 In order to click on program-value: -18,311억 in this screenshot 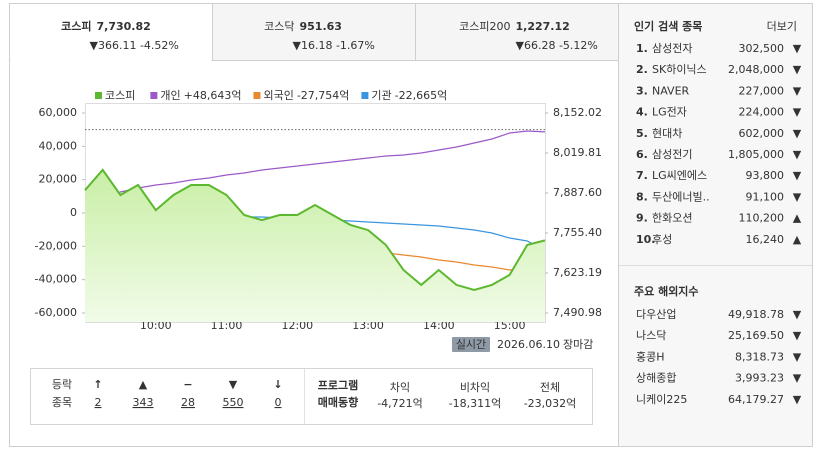, I will do `click(475, 403)`.